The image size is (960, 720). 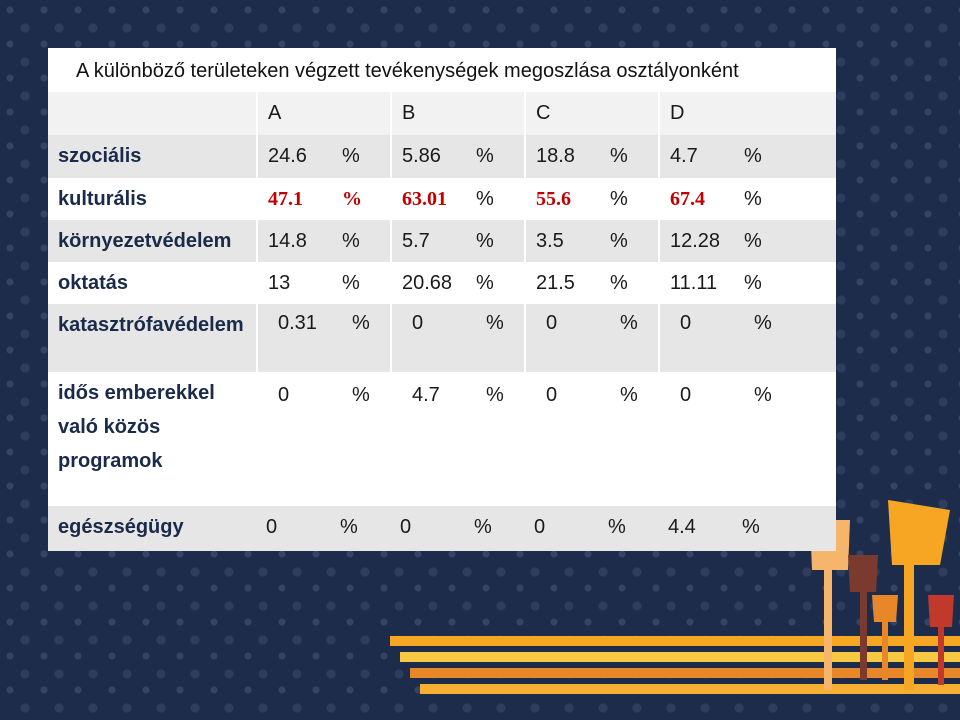 What do you see at coordinates (287, 241) in the screenshot?
I see `cell-value: 14.8` at bounding box center [287, 241].